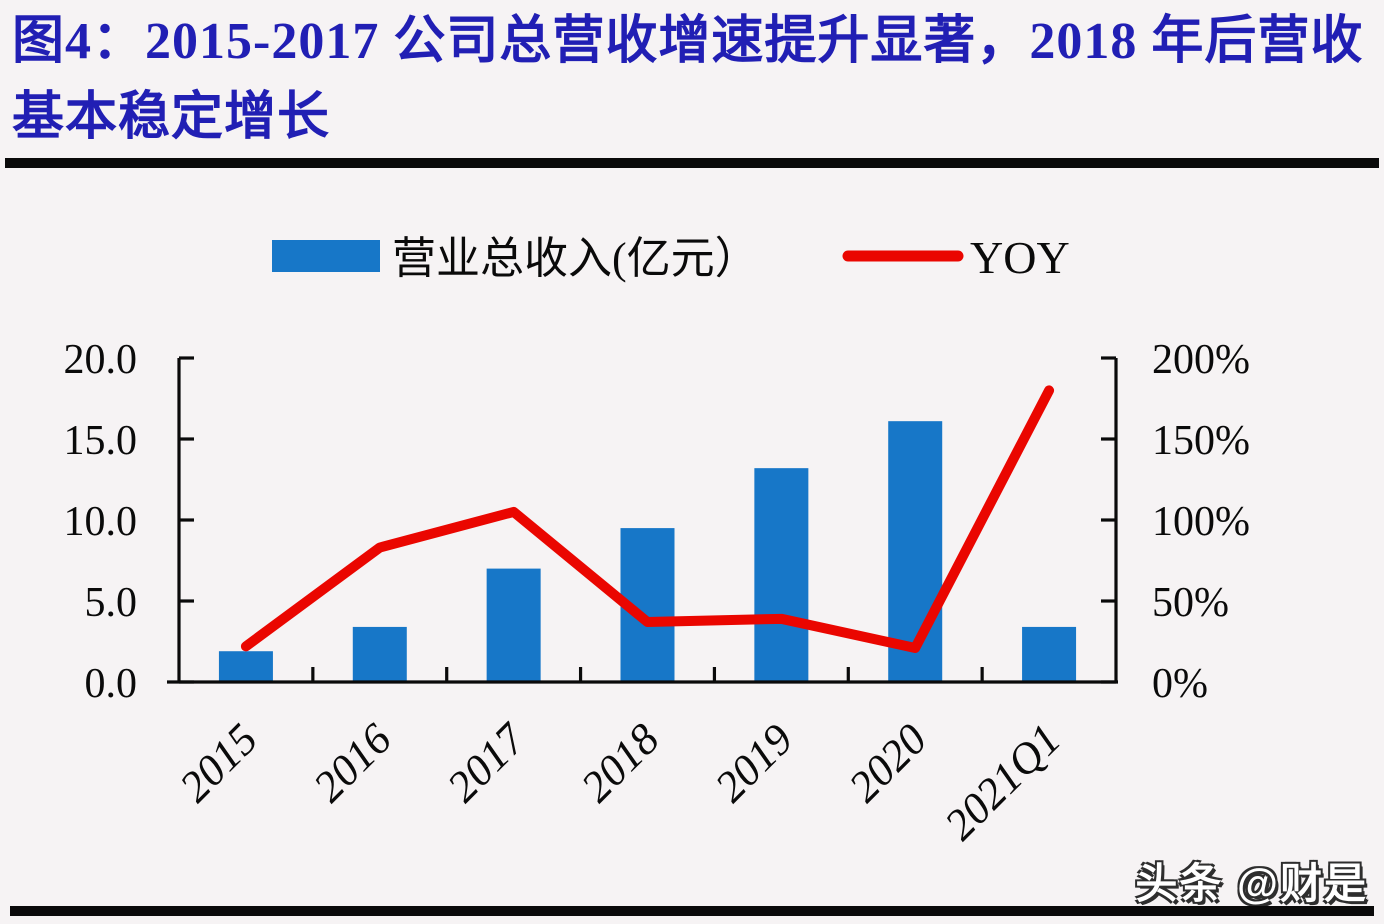 The width and height of the screenshot is (1384, 924). I want to click on x-axis-label-2021Q1: 2021Q1, so click(1002, 781).